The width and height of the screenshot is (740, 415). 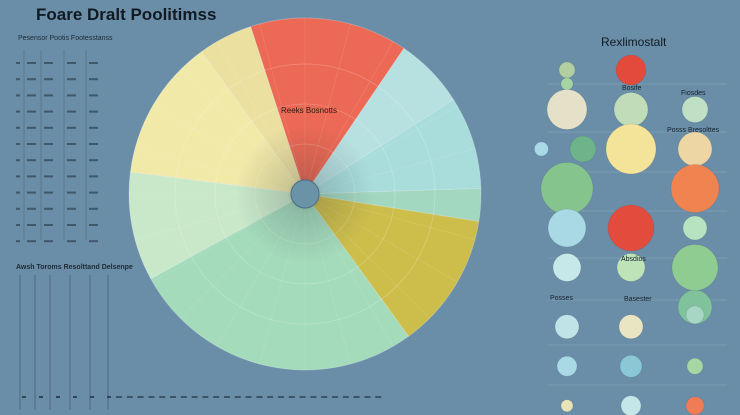 What do you see at coordinates (309, 110) in the screenshot?
I see `pie-slice-label: Reeks Bosnotts` at bounding box center [309, 110].